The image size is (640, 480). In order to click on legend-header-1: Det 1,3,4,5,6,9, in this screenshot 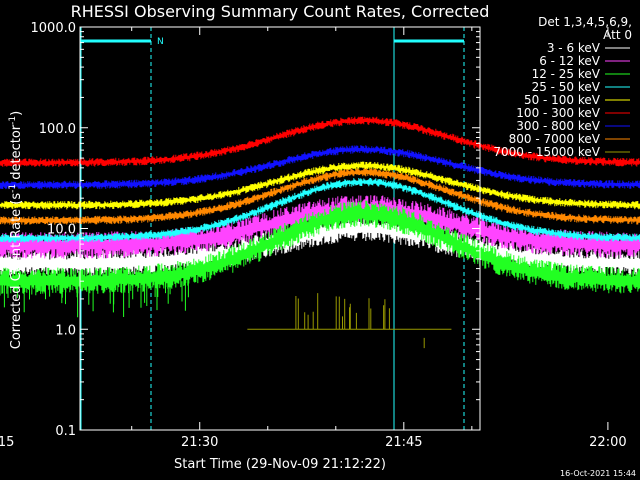, I will do `click(585, 22)`.